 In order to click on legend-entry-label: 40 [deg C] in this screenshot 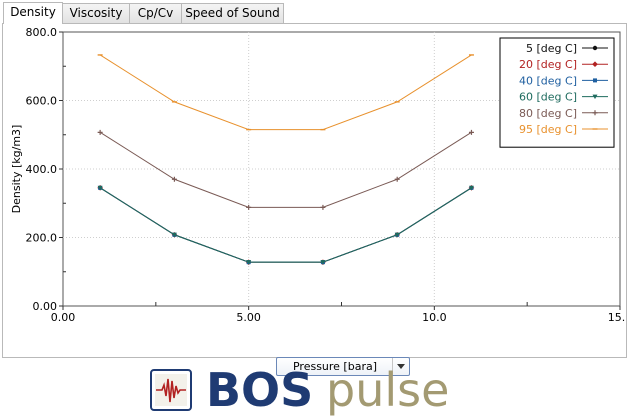, I will do `click(548, 80)`.